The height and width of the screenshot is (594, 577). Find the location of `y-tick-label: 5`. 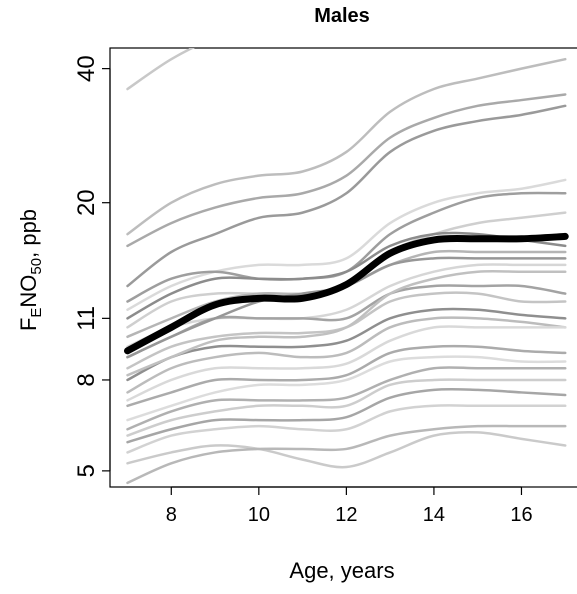

y-tick-label: 5 is located at coordinates (86, 470).